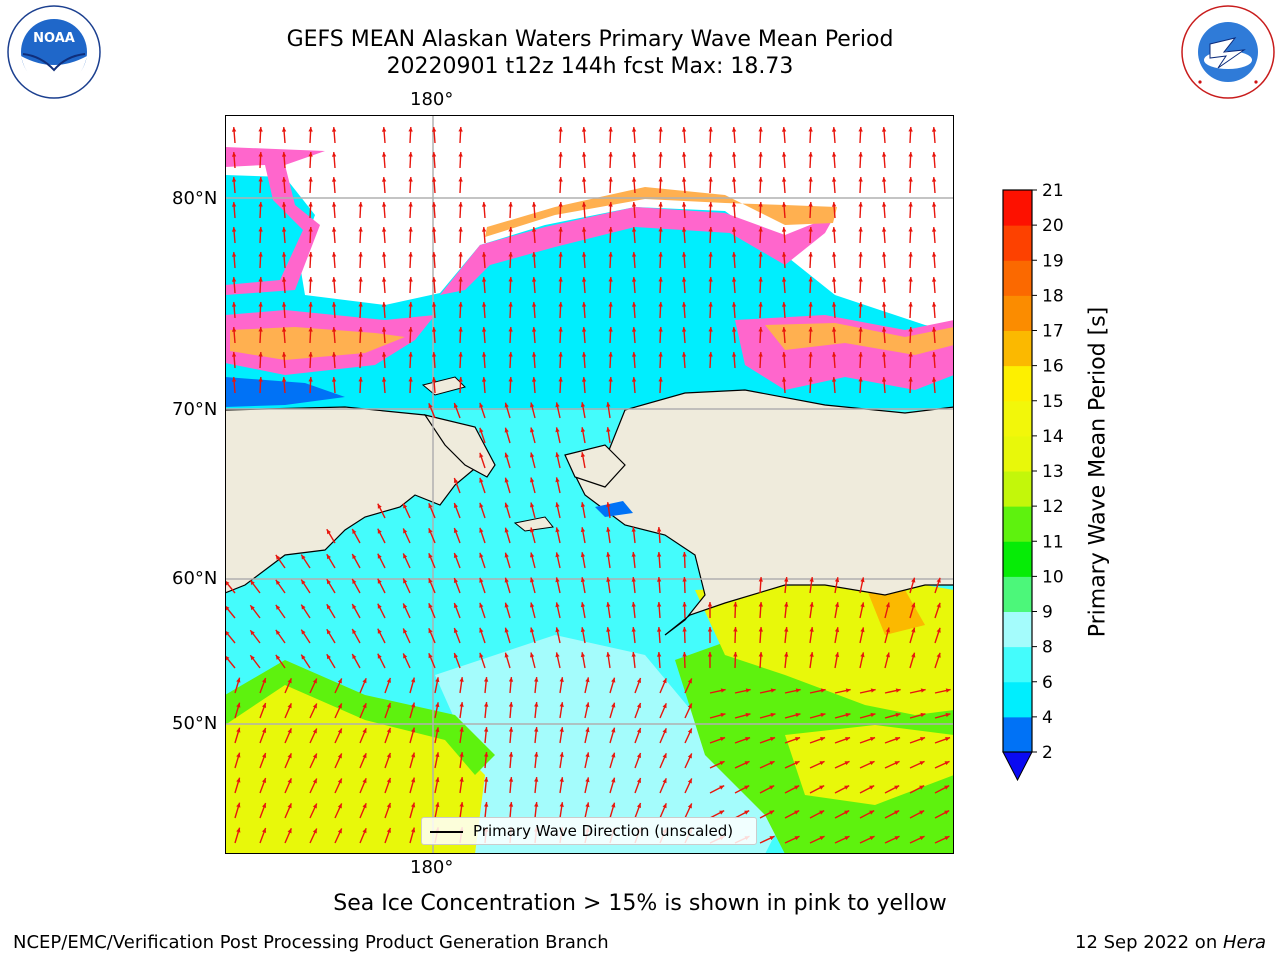  Describe the element at coordinates (1244, 942) in the screenshot. I see `footer-host: Hera` at that location.